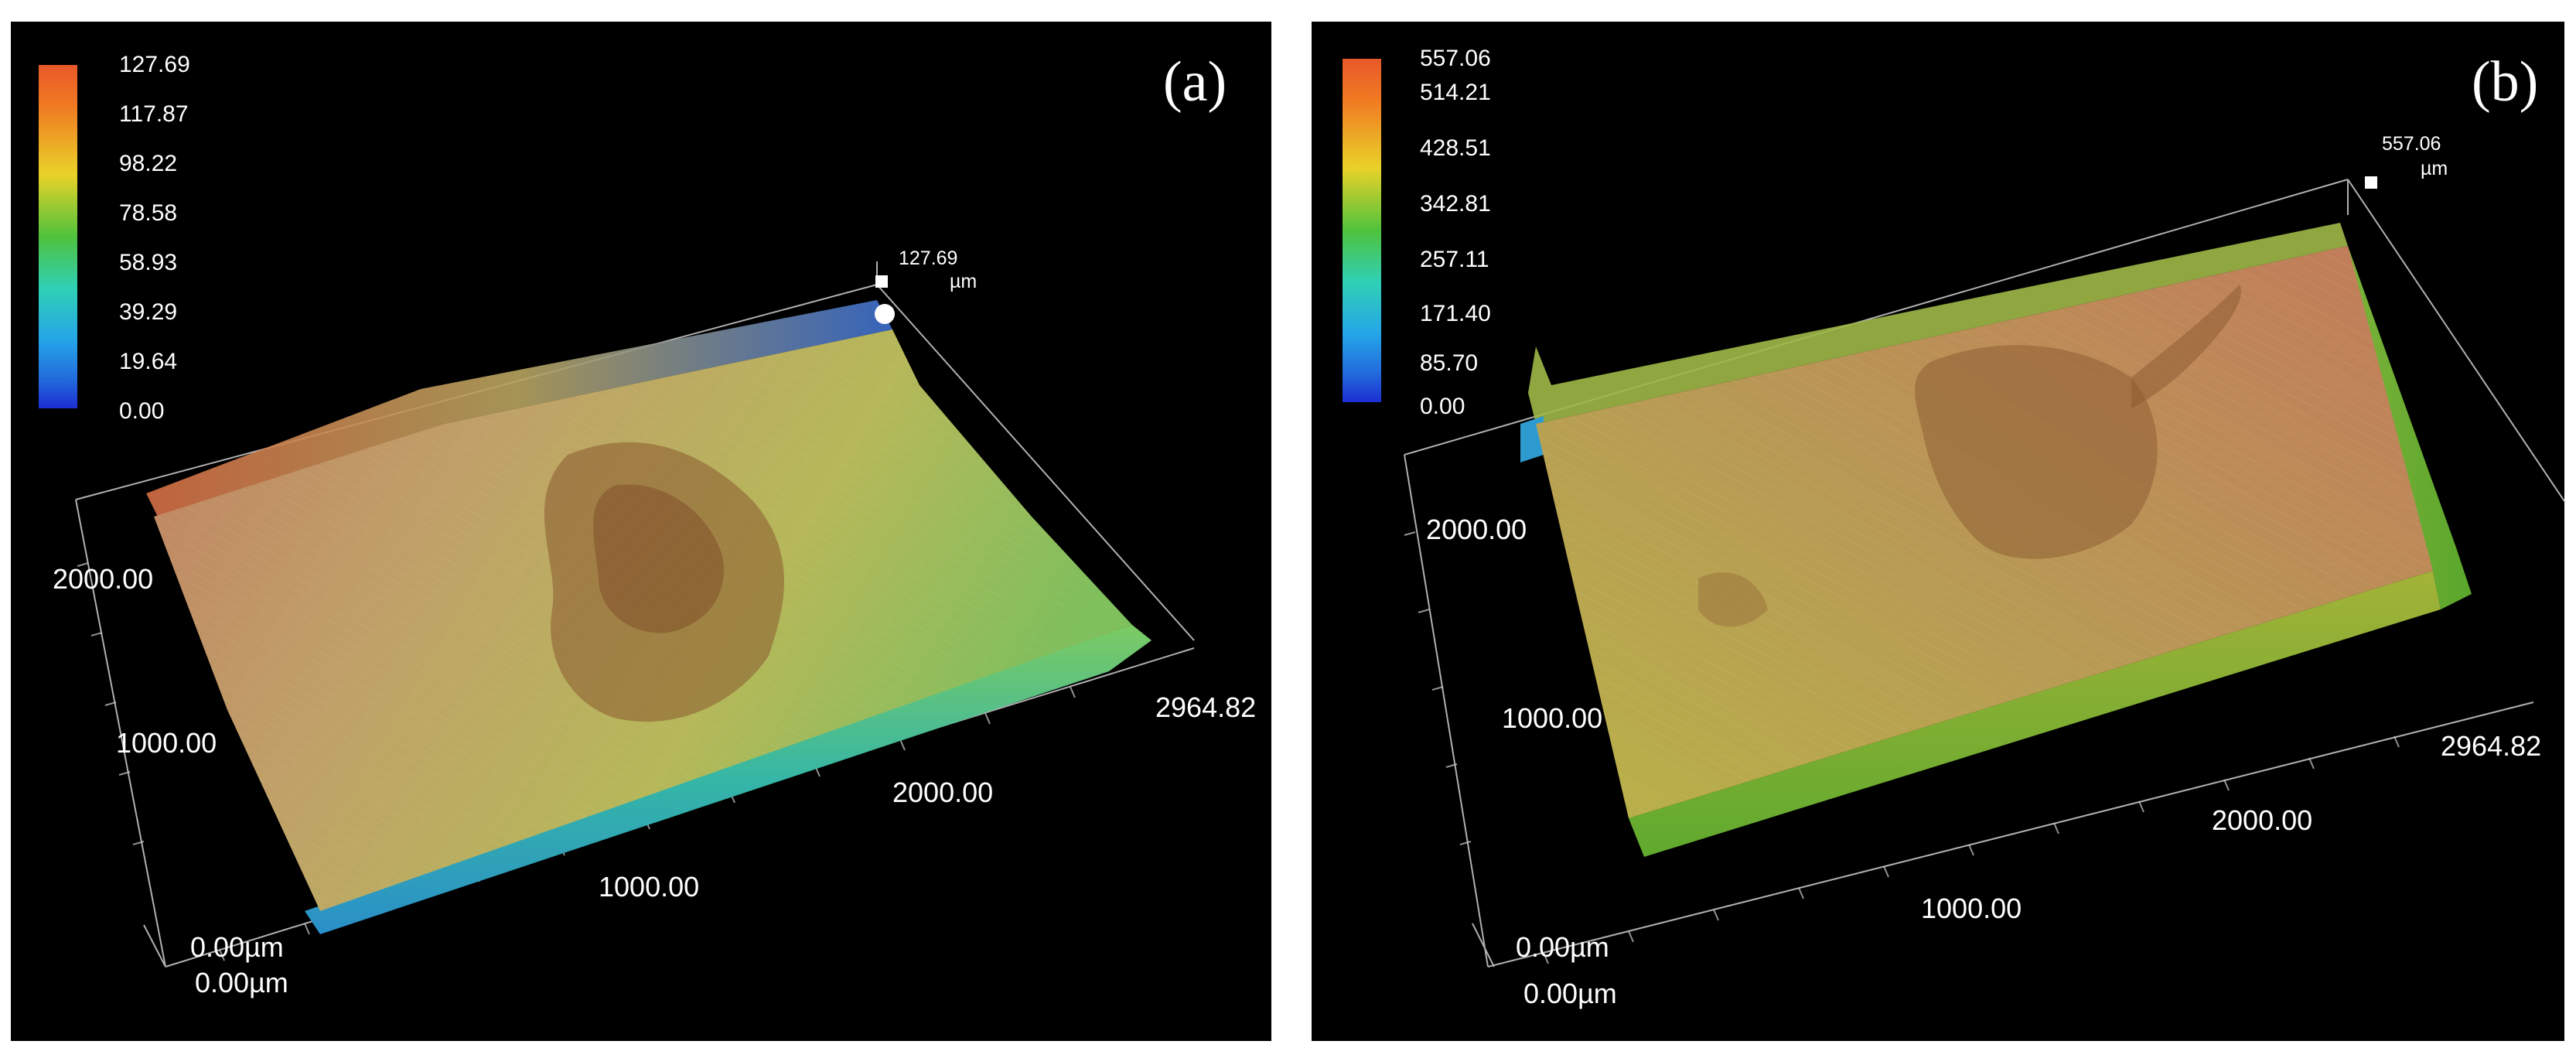 The image size is (2576, 1058). What do you see at coordinates (2037, 452) in the screenshot?
I see `corrosion-spot-b` at bounding box center [2037, 452].